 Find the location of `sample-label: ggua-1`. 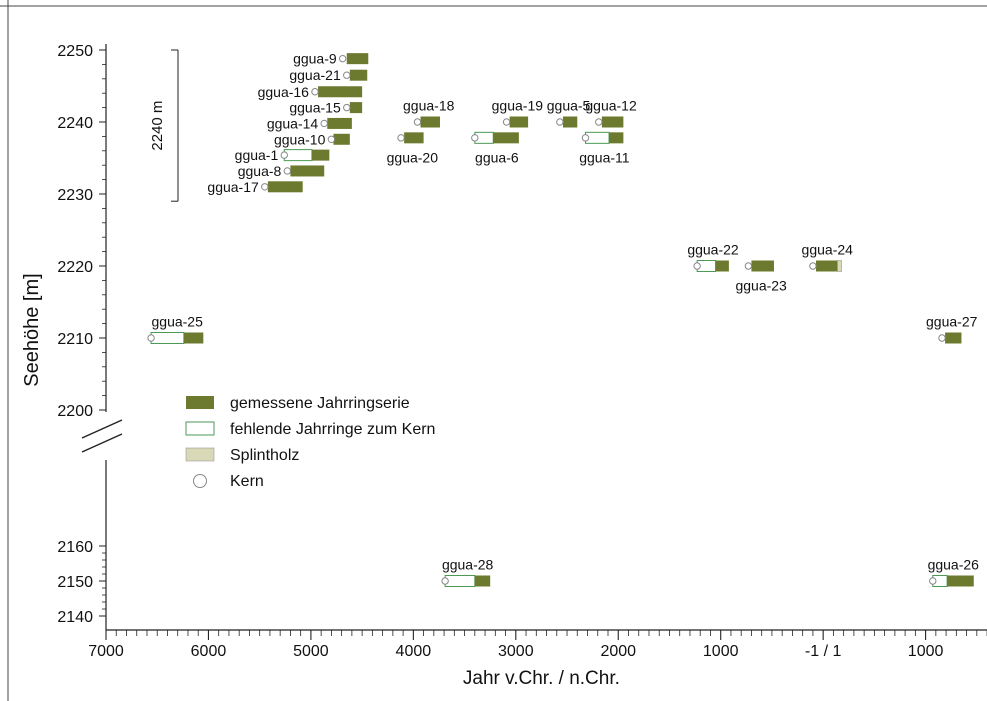

sample-label: ggua-1 is located at coordinates (257, 155).